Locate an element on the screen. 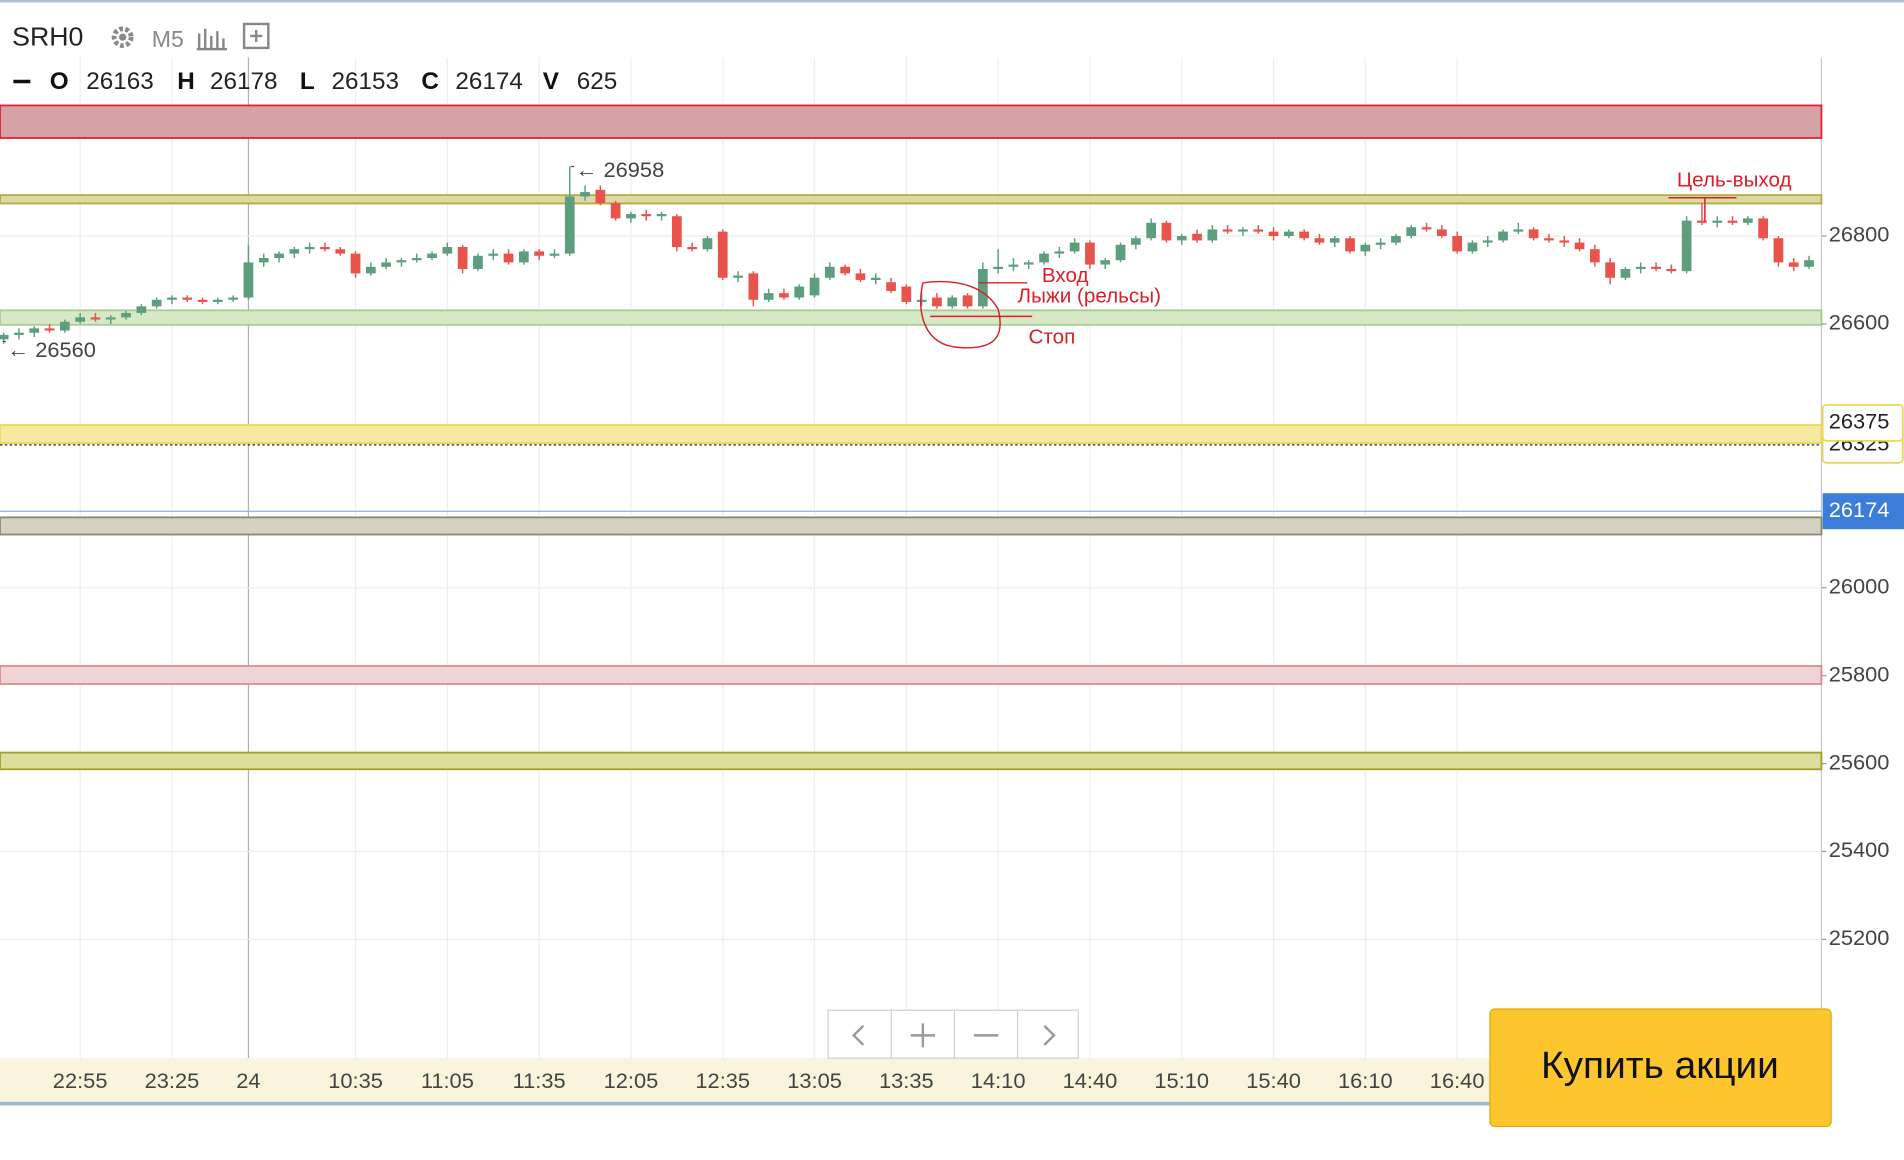 The width and height of the screenshot is (1904, 1160). note: Вход is located at coordinates (1065, 275).